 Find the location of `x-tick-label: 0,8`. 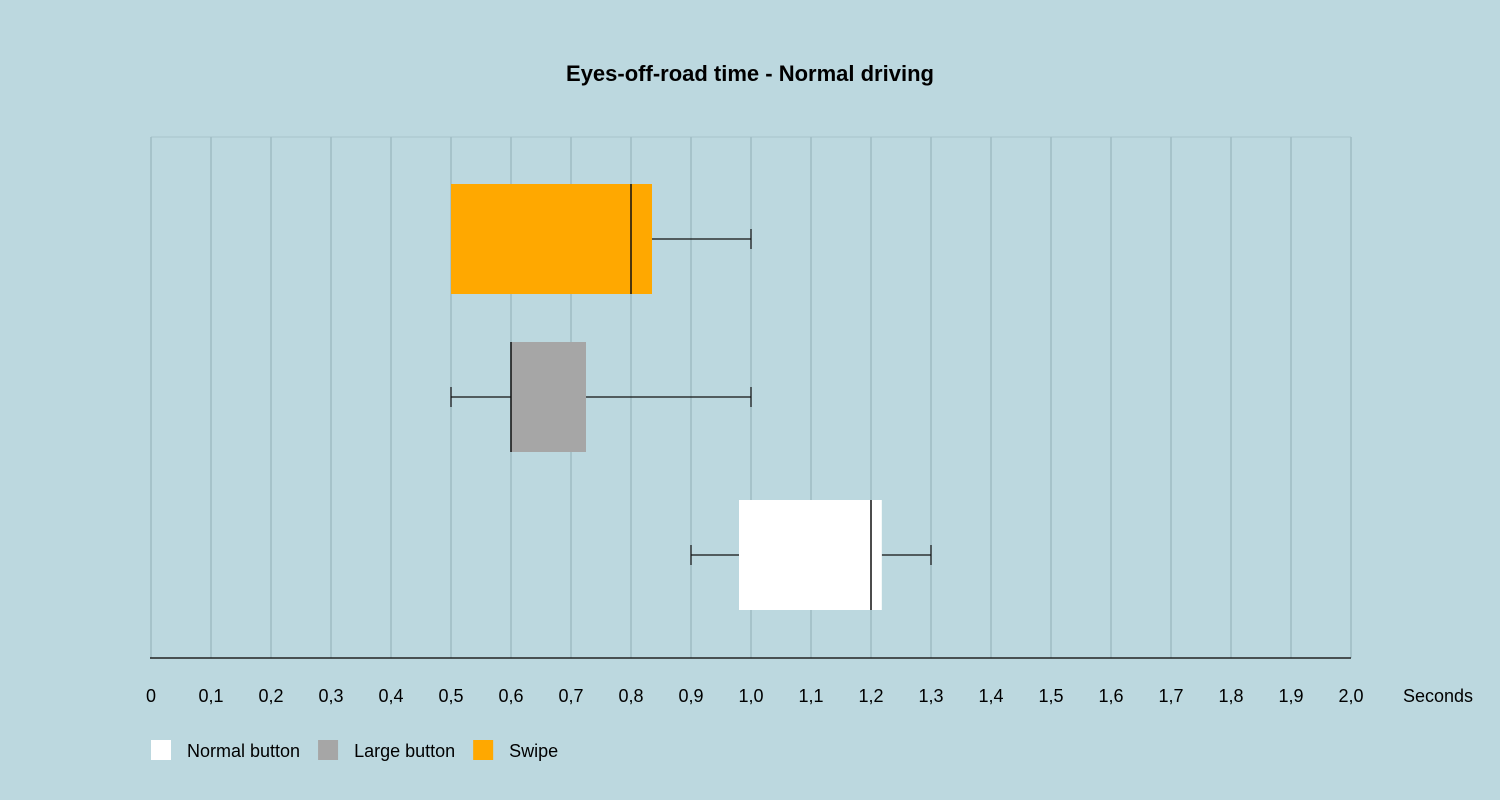

x-tick-label: 0,8 is located at coordinates (630, 696).